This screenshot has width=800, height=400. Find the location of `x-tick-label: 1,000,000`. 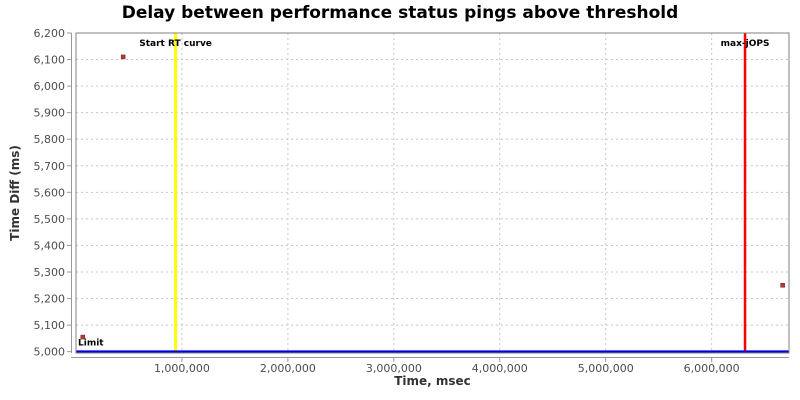

x-tick-label: 1,000,000 is located at coordinates (182, 368).